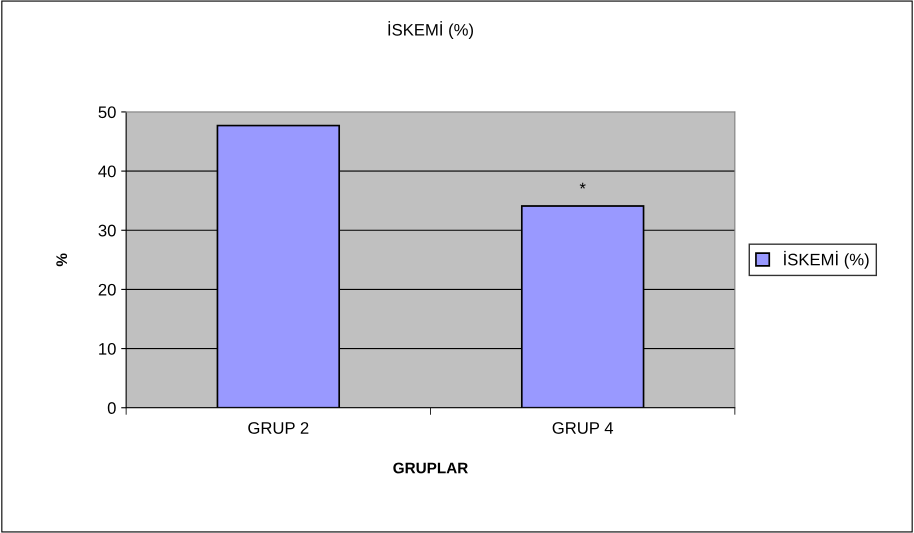 This screenshot has width=914, height=533. What do you see at coordinates (583, 428) in the screenshot?
I see `x-tick-label: GRUP 4` at bounding box center [583, 428].